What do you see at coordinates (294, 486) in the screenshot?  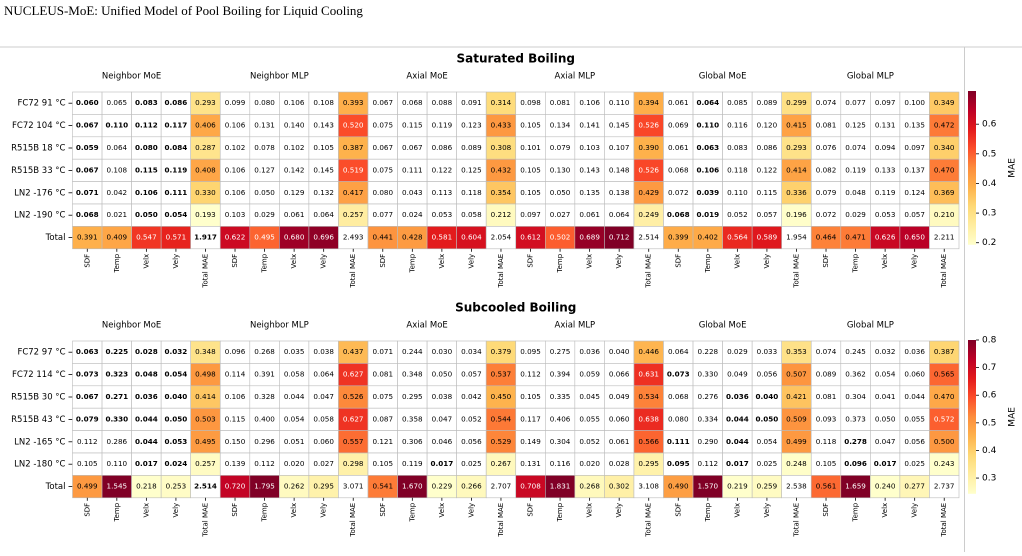 I see `cell-label: 0.262` at bounding box center [294, 486].